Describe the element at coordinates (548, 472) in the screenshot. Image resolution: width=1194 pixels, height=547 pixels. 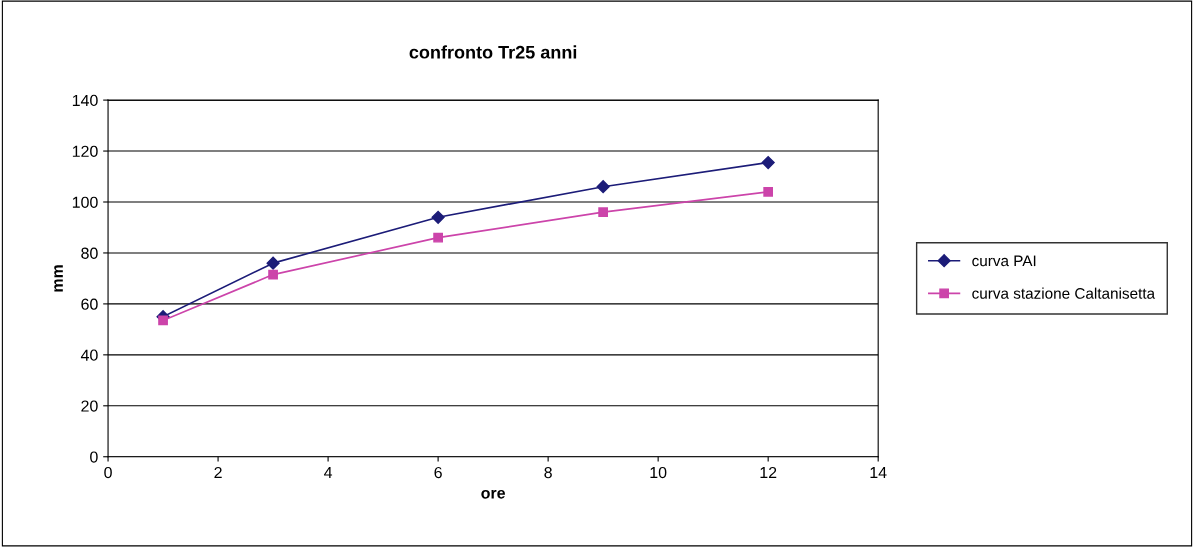
I see `x-tick-label: 8` at that location.